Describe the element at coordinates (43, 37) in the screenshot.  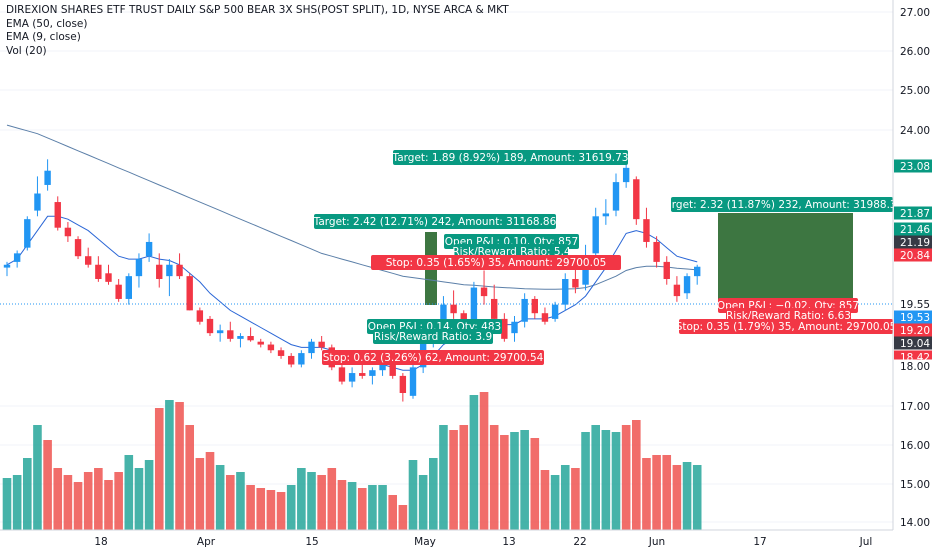
I see `ema9-legend: EMA (9, close)` at that location.